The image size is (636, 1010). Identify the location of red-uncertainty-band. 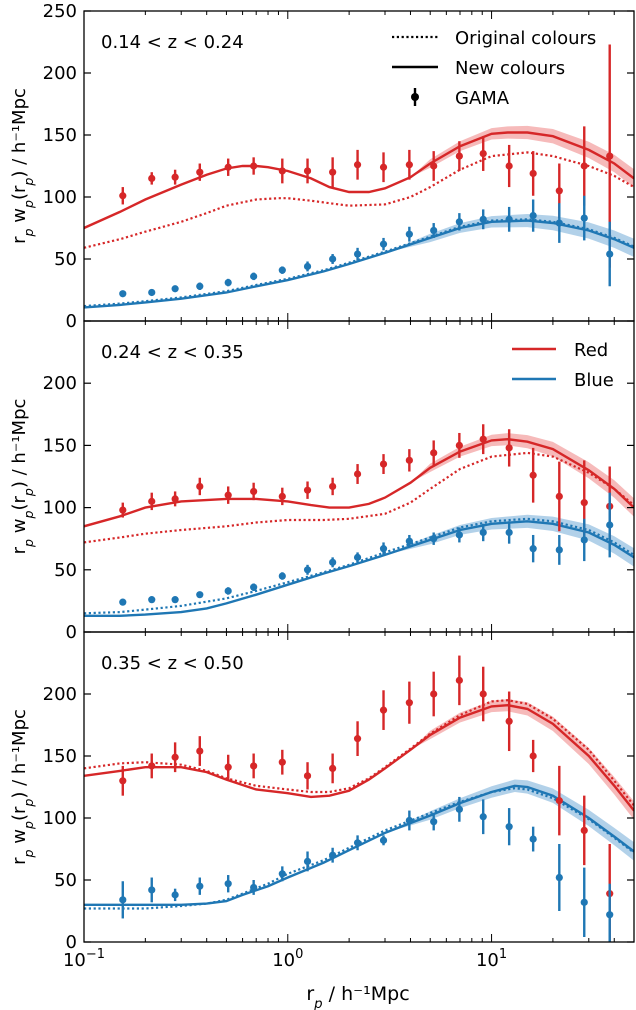
(359, 480).